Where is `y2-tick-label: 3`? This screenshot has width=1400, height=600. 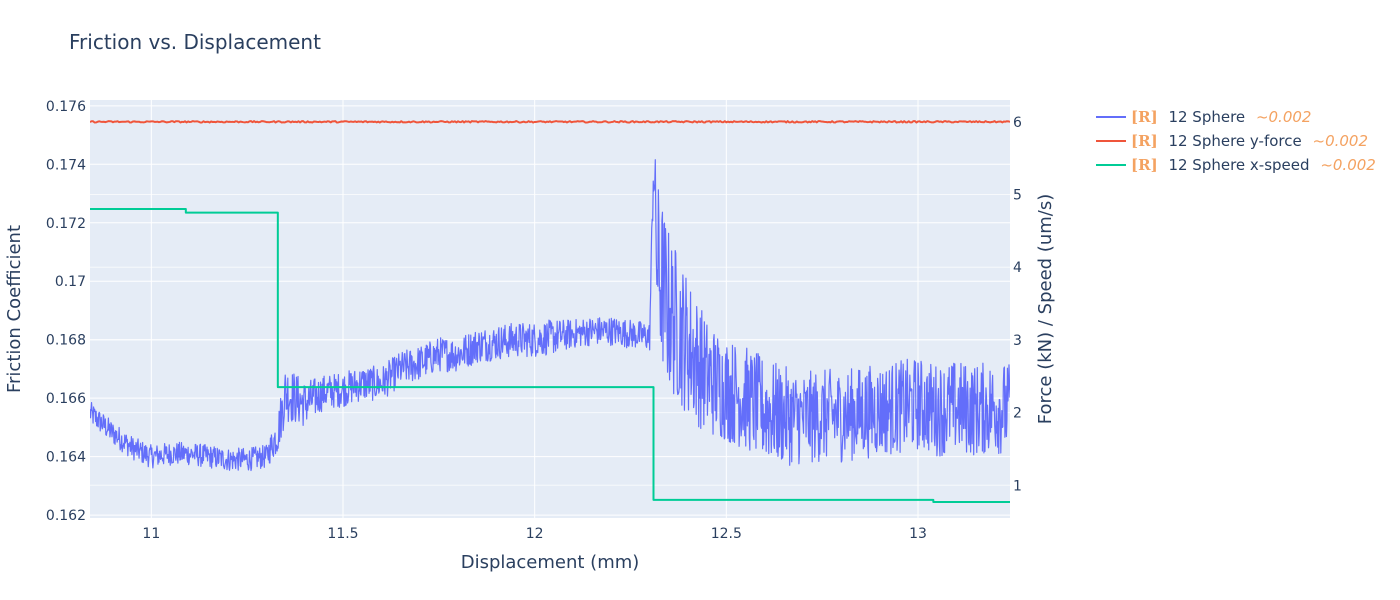 y2-tick-label: 3 is located at coordinates (1017, 341).